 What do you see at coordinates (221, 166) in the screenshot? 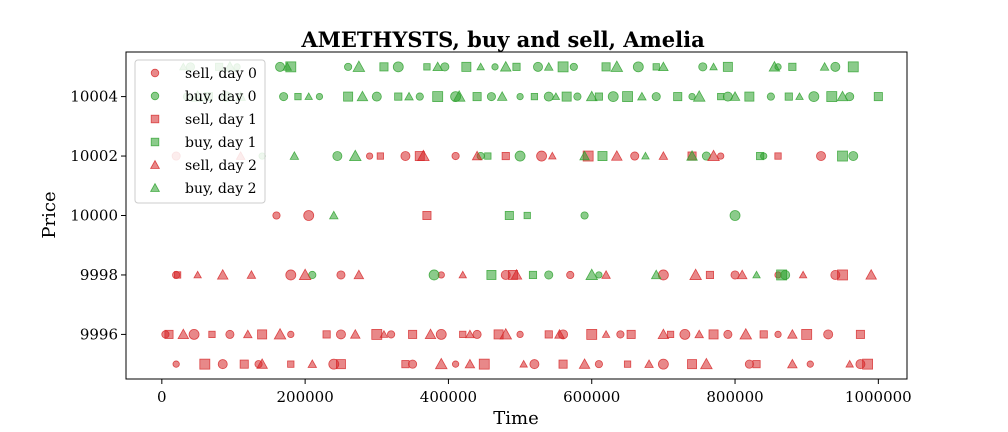
I see `legend-label: sell, day 2` at bounding box center [221, 166].